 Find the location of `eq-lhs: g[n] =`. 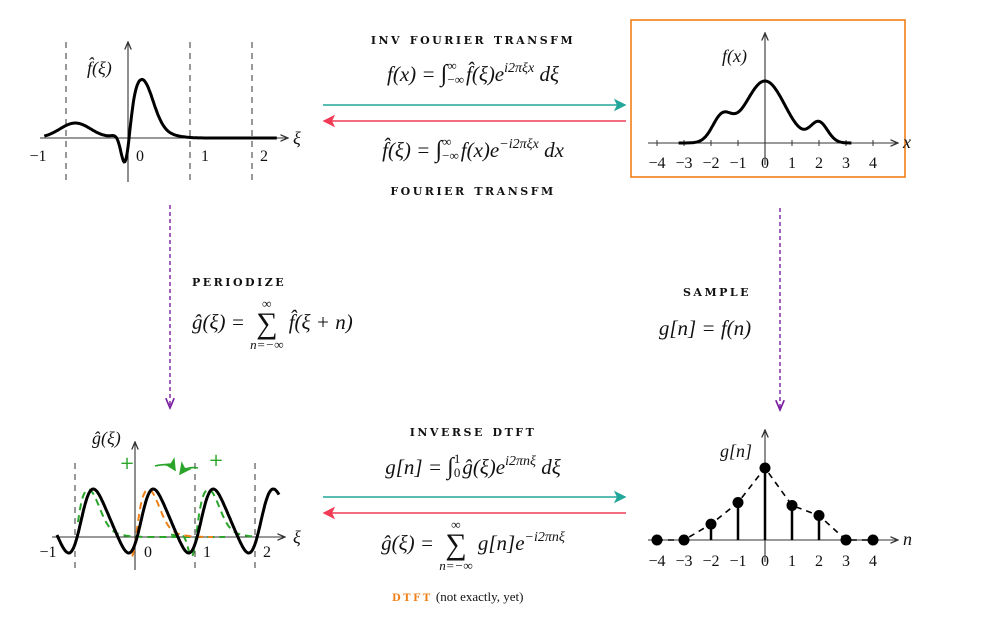

eq-lhs: g[n] = is located at coordinates (416, 467).